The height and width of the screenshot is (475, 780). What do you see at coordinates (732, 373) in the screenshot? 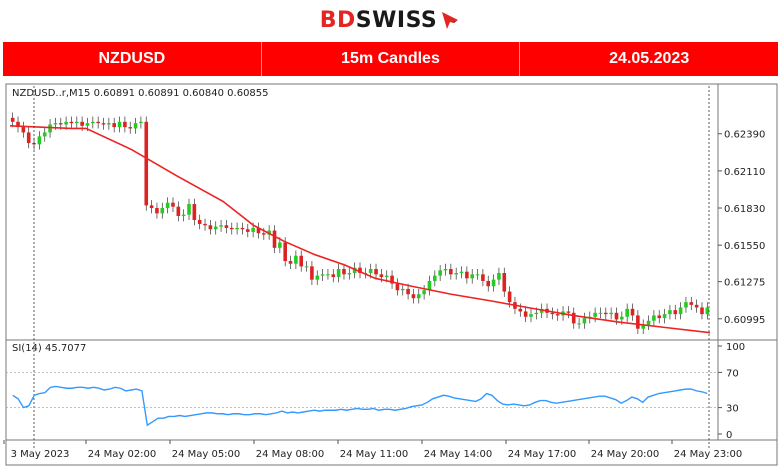
I see `rsi-tick-label: 70` at bounding box center [732, 373].